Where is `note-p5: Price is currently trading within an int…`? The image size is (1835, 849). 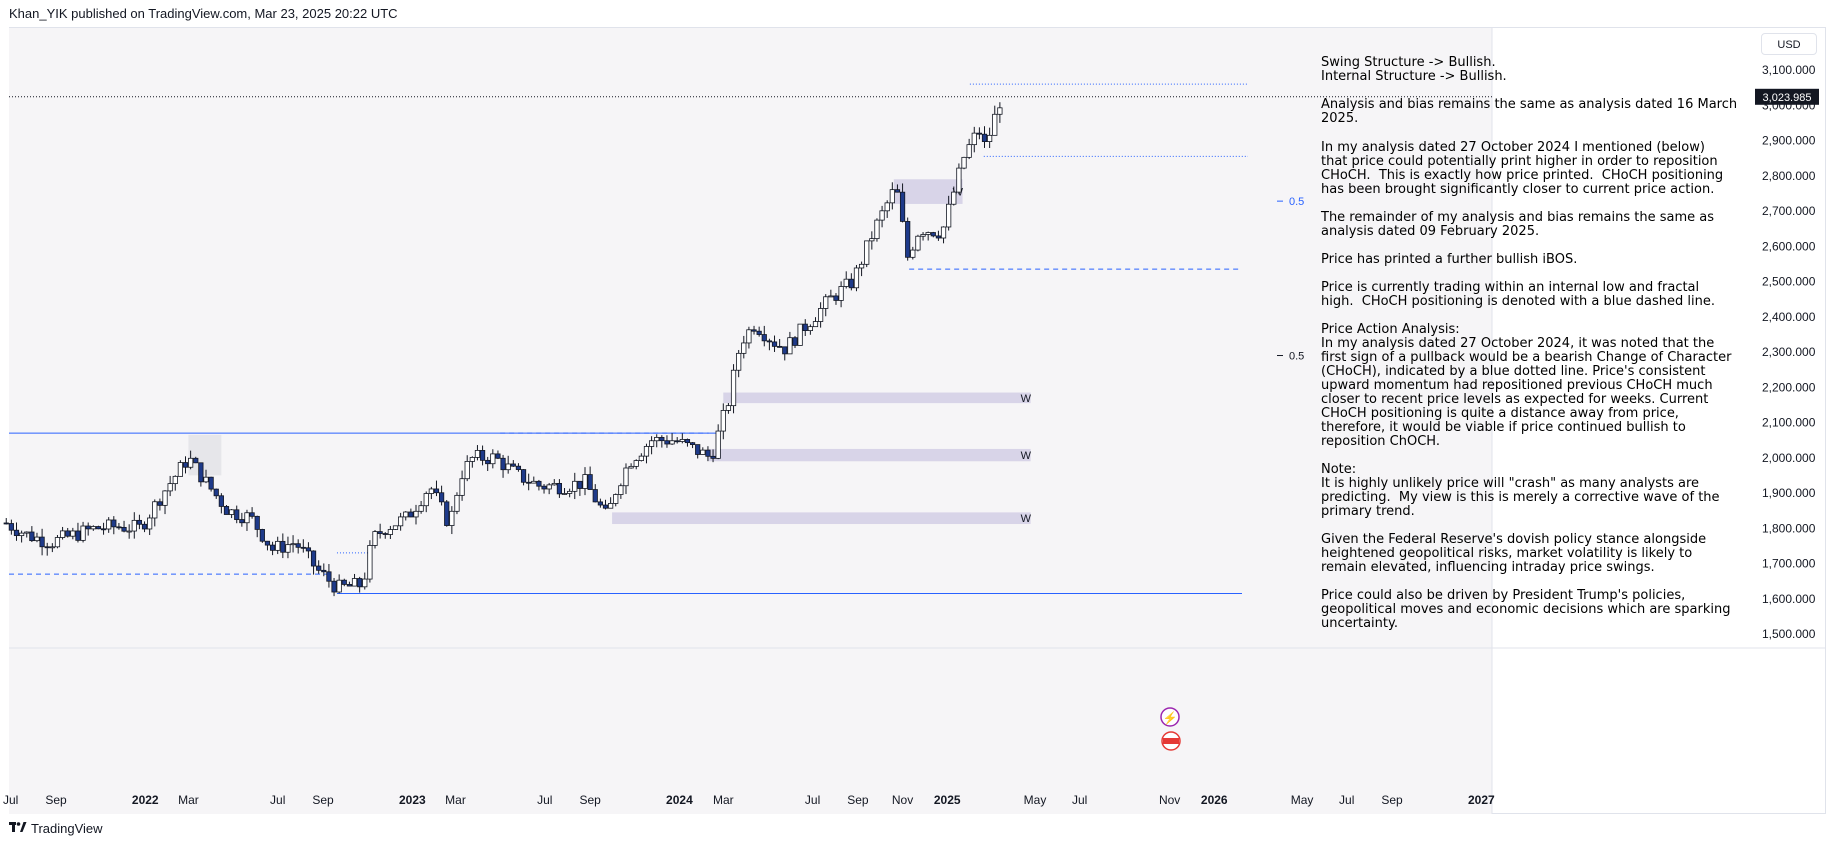
note-p5: Price is currently trading within an int… is located at coordinates (1518, 294).